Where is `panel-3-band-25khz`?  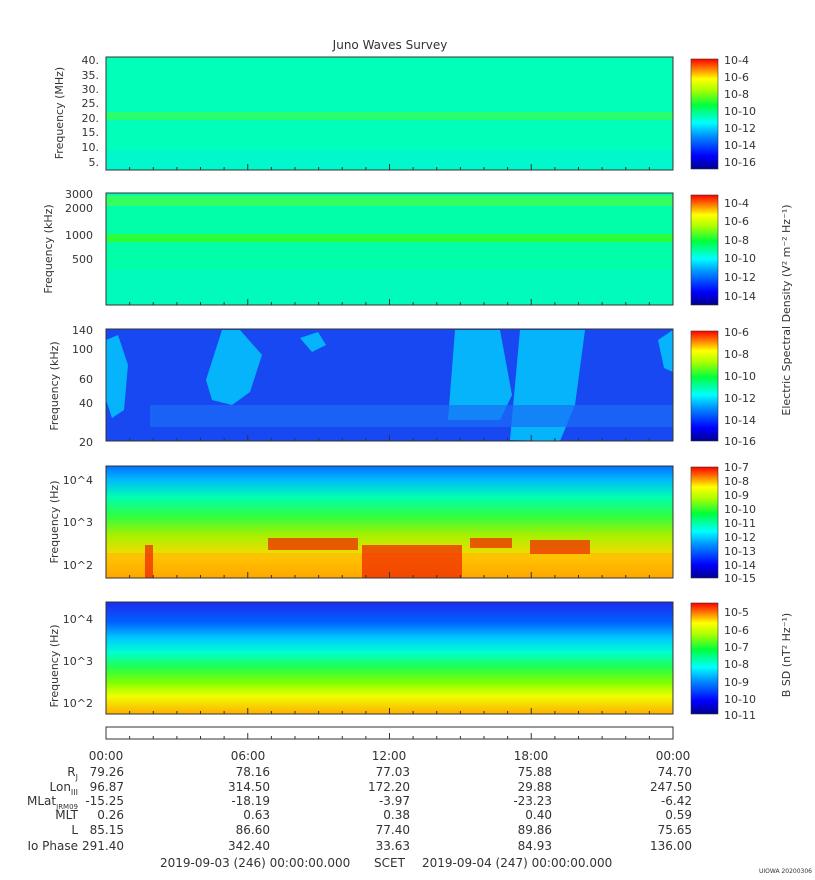 panel-3-band-25khz is located at coordinates (411, 416).